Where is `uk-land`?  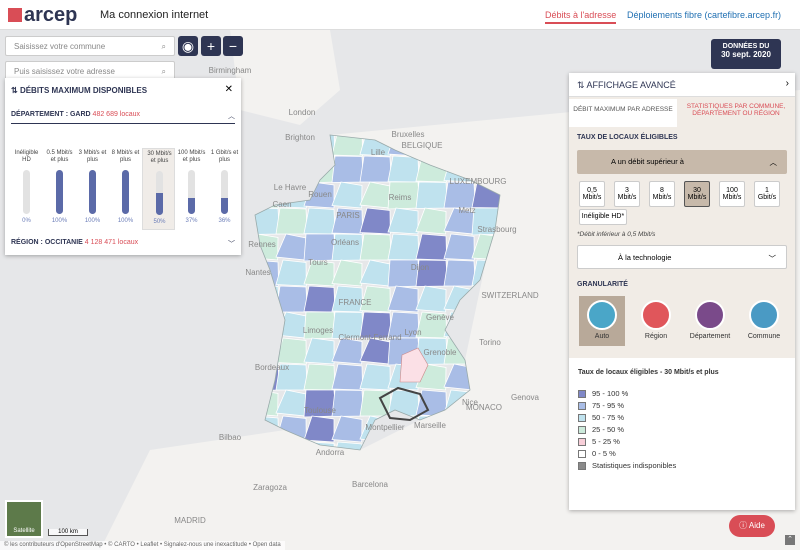 uk-land is located at coordinates (285, 77).